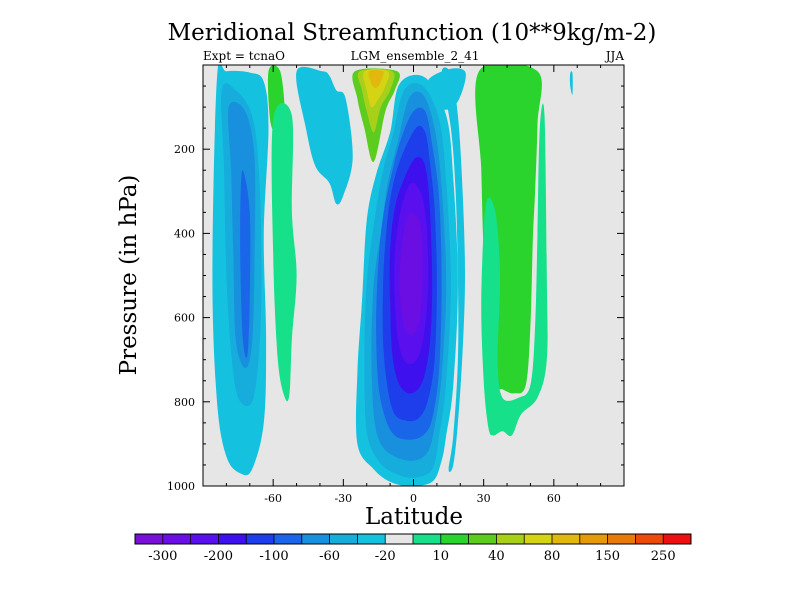  I want to click on contour-far-north-speck, so click(571, 83).